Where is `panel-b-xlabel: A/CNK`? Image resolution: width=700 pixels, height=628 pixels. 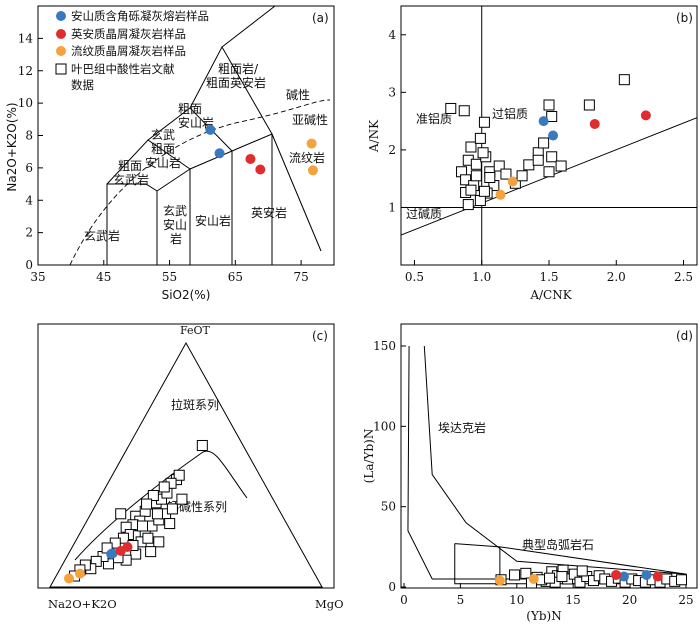
panel-b-xlabel: A/CNK is located at coordinates (550, 295).